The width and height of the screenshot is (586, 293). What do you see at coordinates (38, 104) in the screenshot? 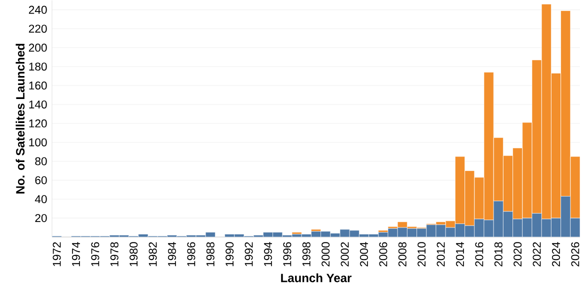
I see `y-tick-label: 140` at bounding box center [38, 104].